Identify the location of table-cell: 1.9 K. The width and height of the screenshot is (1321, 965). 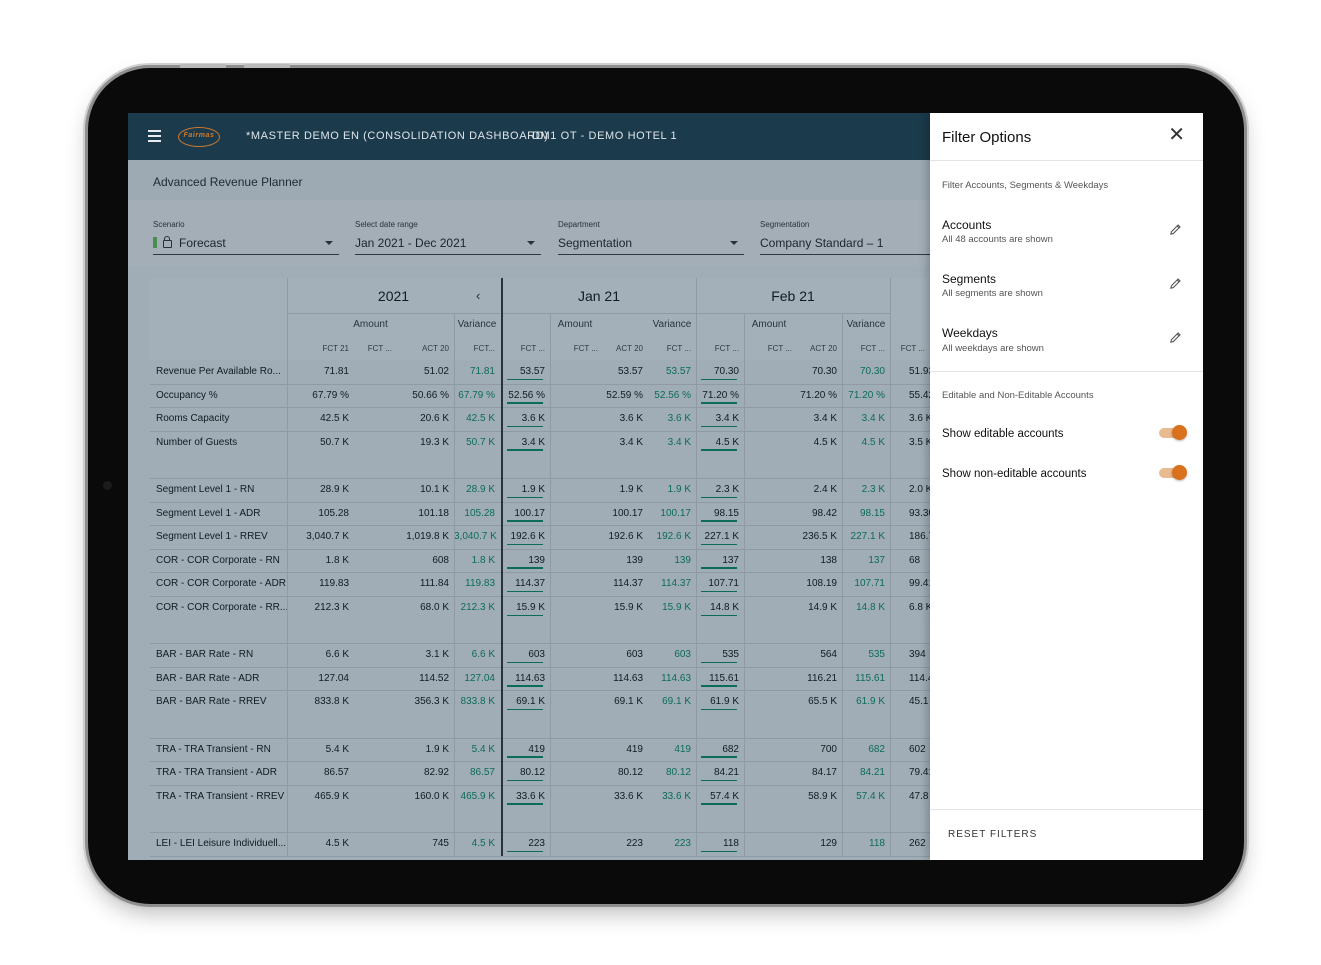
(526, 489).